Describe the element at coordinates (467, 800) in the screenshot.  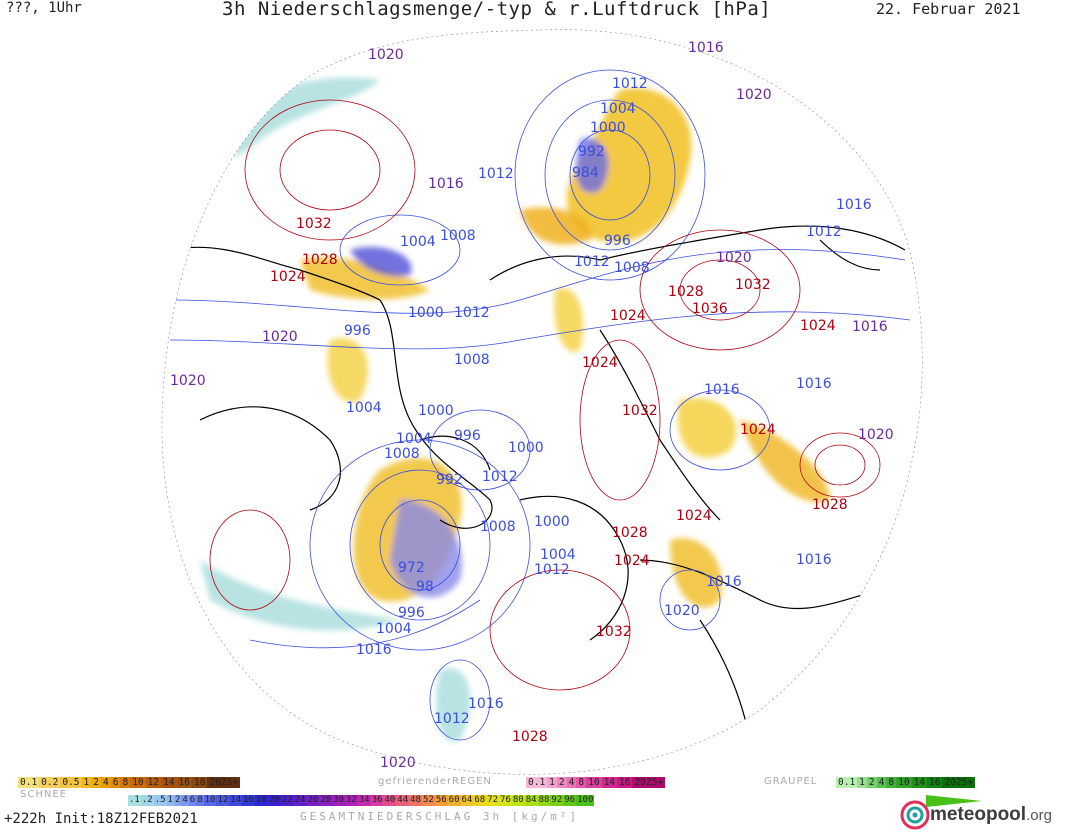
I see `legend-swatch: 64` at that location.